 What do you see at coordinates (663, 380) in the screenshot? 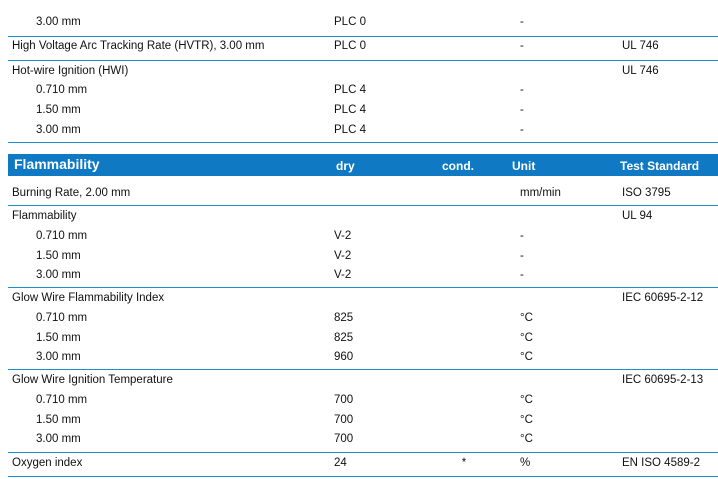
I see `test-standard: IEC 60695-2-13` at bounding box center [663, 380].